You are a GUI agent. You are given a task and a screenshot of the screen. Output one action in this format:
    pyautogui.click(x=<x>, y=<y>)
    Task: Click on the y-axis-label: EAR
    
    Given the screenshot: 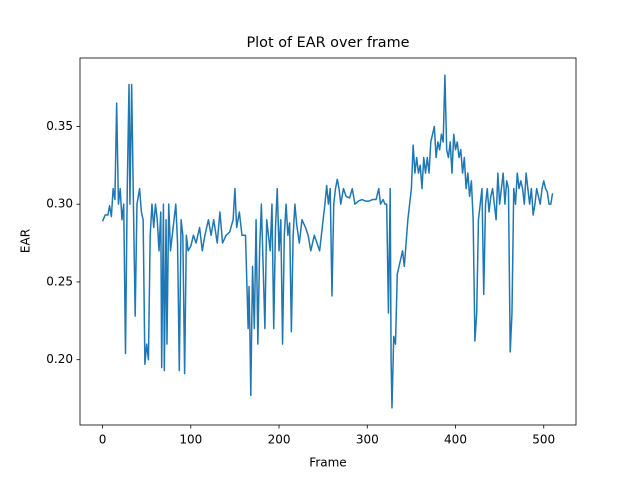 What is the action you would take?
    pyautogui.click(x=26, y=241)
    